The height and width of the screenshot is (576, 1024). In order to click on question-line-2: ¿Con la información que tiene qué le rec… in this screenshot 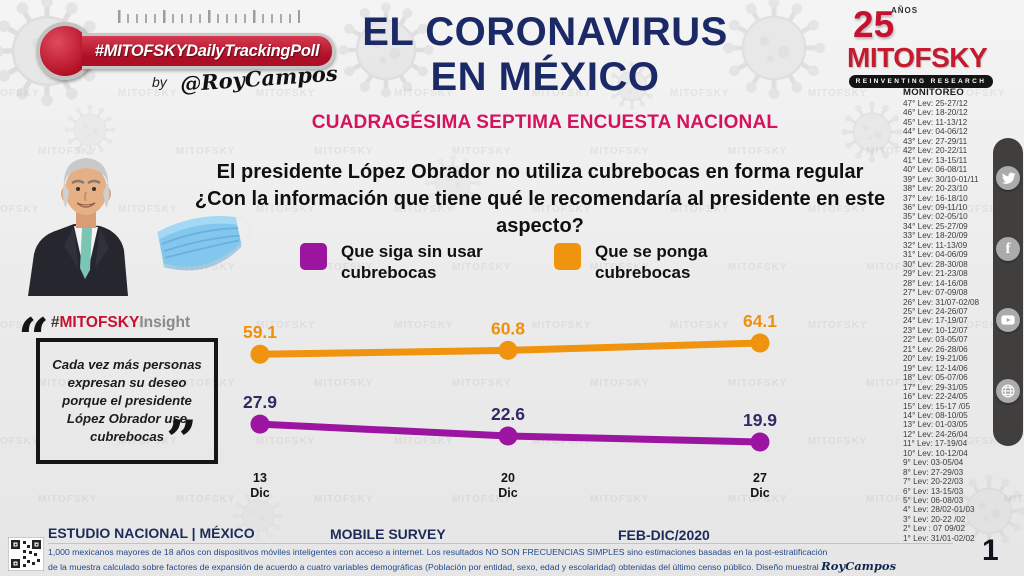, I will do `click(540, 212)`.